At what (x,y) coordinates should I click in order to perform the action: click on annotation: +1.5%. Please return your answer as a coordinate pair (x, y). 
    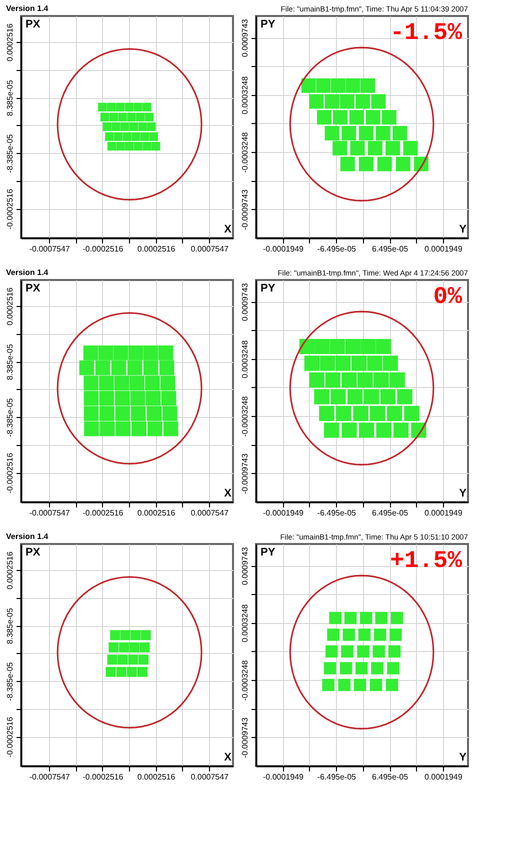
    Looking at the image, I should click on (426, 561).